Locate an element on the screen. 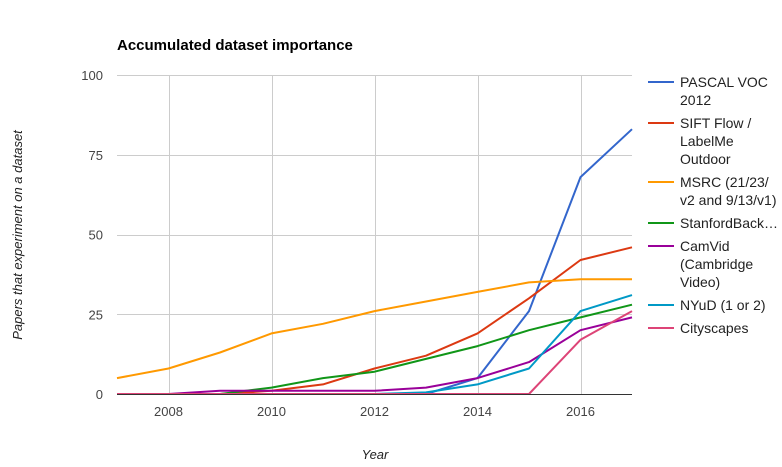  y-tick-label: 0 is located at coordinates (99, 394).